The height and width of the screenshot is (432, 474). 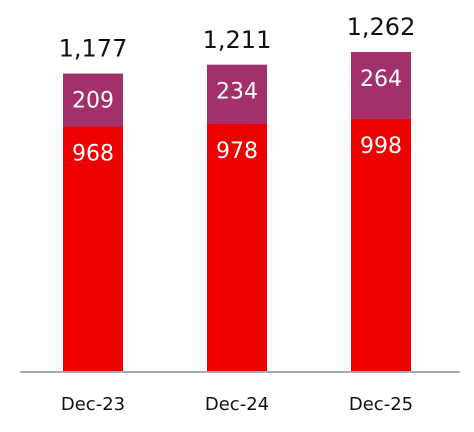 What do you see at coordinates (381, 79) in the screenshot?
I see `segment-label: 264` at bounding box center [381, 79].